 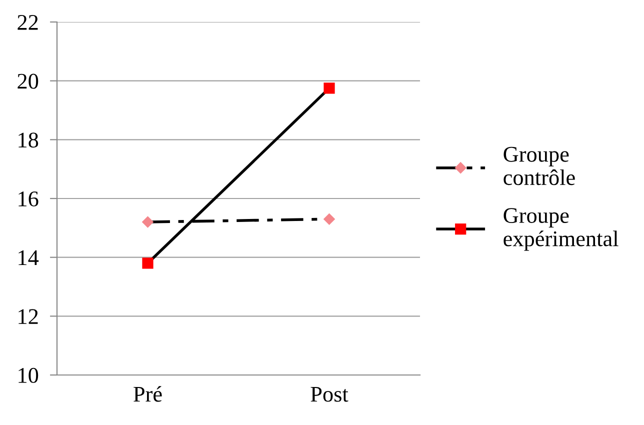 What do you see at coordinates (539, 166) in the screenshot?
I see `legend-label: Groupe contrôle` at bounding box center [539, 166].